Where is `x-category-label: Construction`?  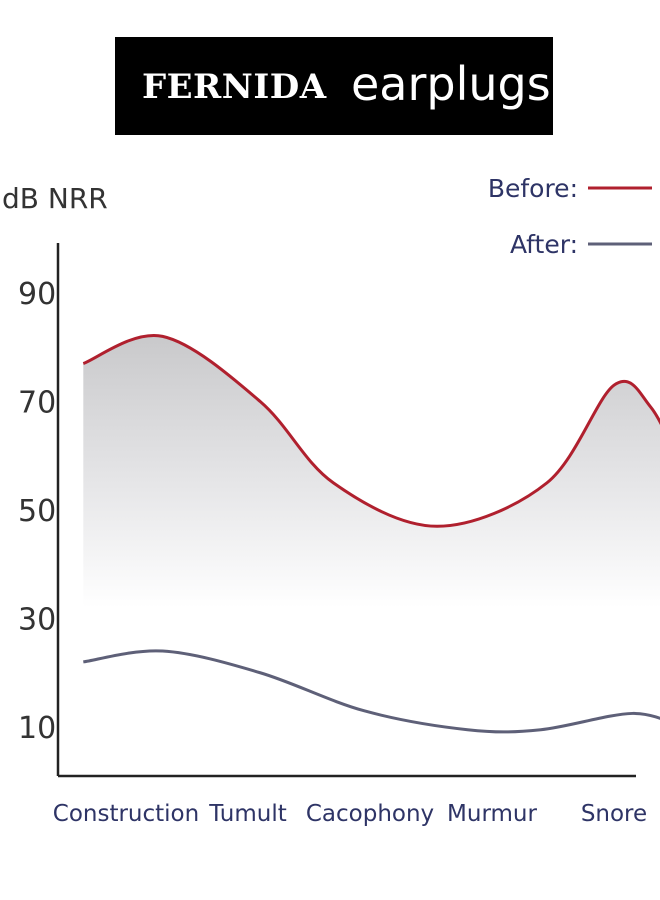
x-category-label: Construction is located at coordinates (126, 814).